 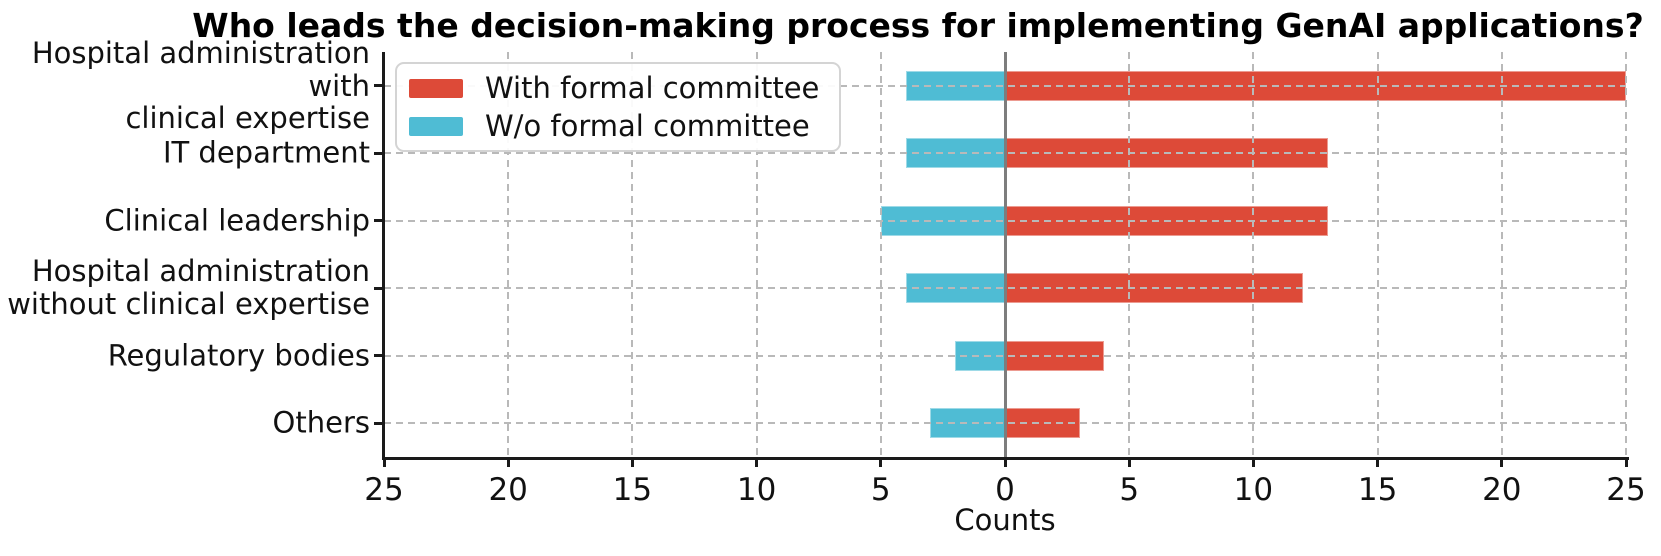 What do you see at coordinates (1005, 490) in the screenshot?
I see `x-tick-label: 0` at bounding box center [1005, 490].